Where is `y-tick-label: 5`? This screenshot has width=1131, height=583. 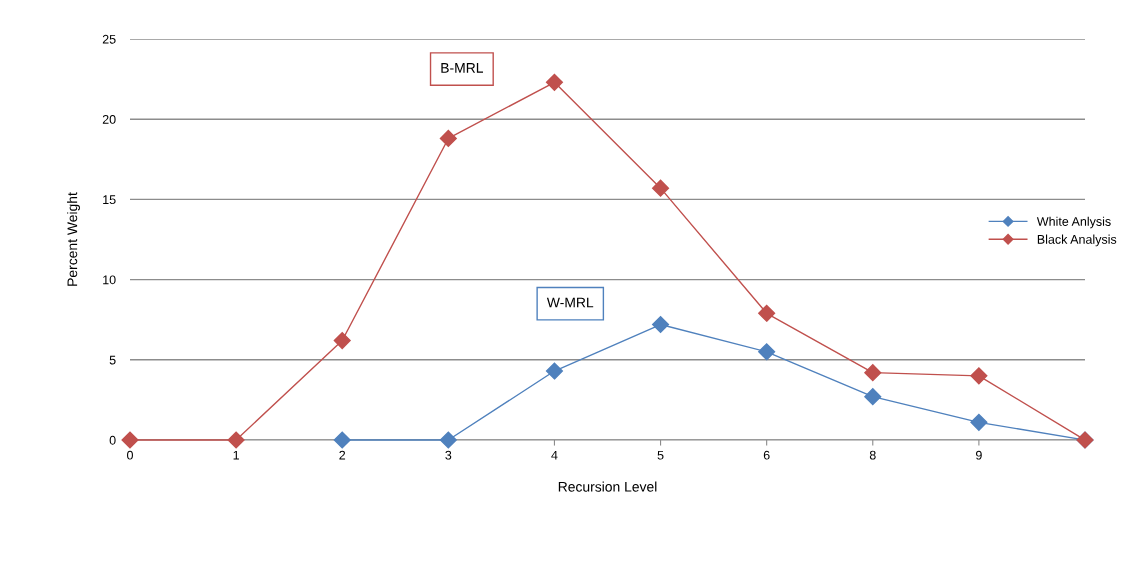 y-tick-label: 5 is located at coordinates (112, 360).